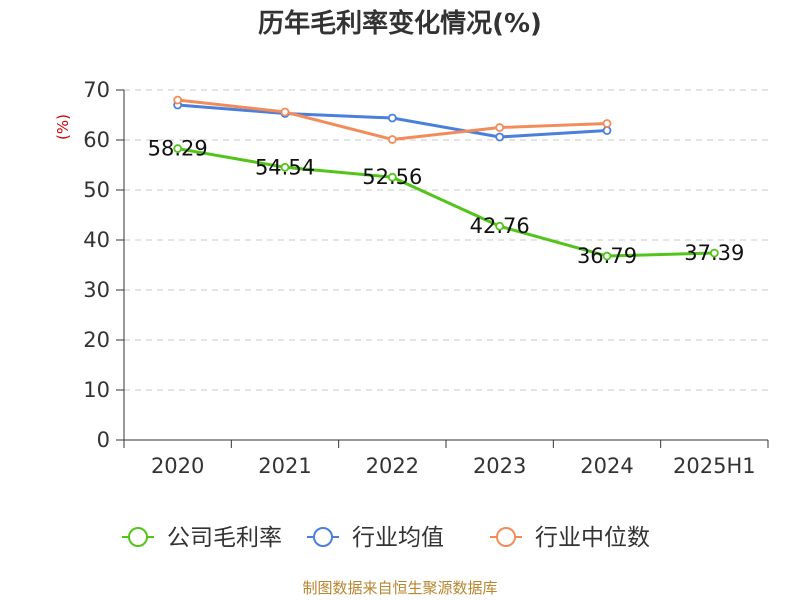 The width and height of the screenshot is (800, 600). What do you see at coordinates (96, 90) in the screenshot?
I see `y-tick-label: 70` at bounding box center [96, 90].